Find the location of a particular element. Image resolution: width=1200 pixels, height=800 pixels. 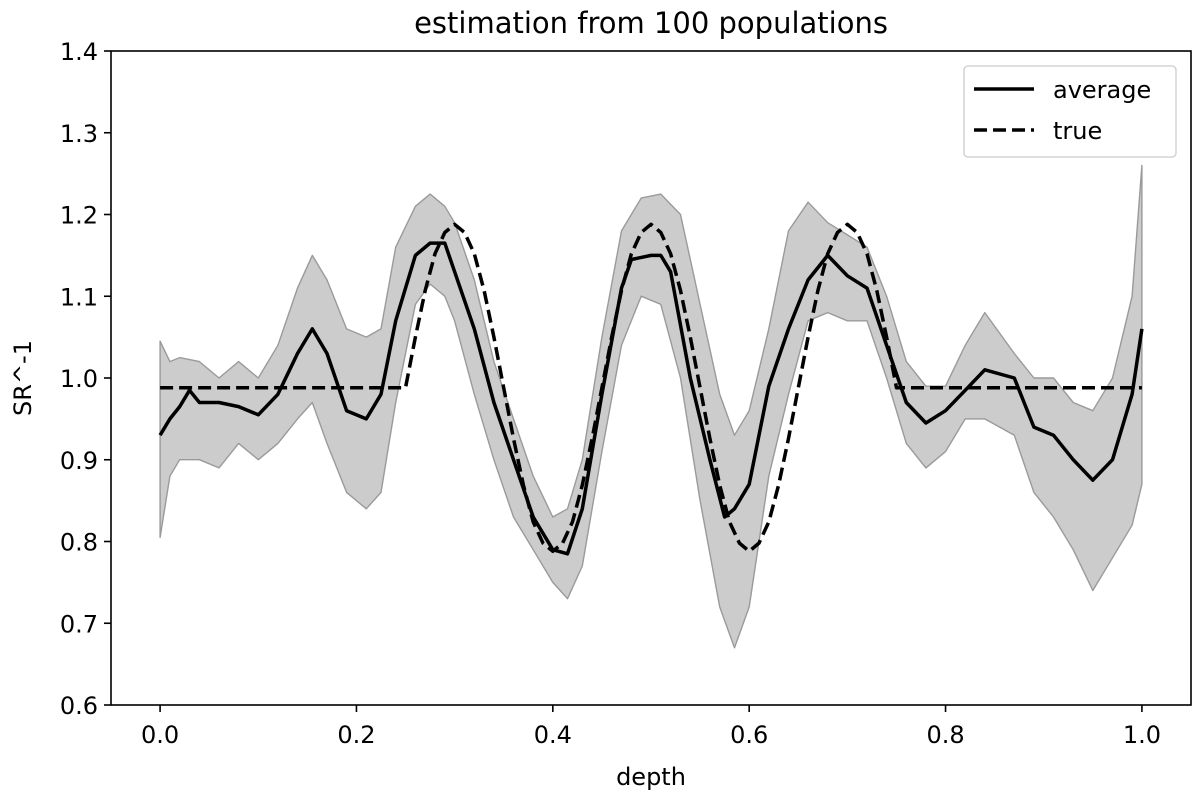

y-axis: 0.6 0.7 0.8 0.9 1.0 1.1 1.2 1.3 1.4 is located at coordinates (85, 379).